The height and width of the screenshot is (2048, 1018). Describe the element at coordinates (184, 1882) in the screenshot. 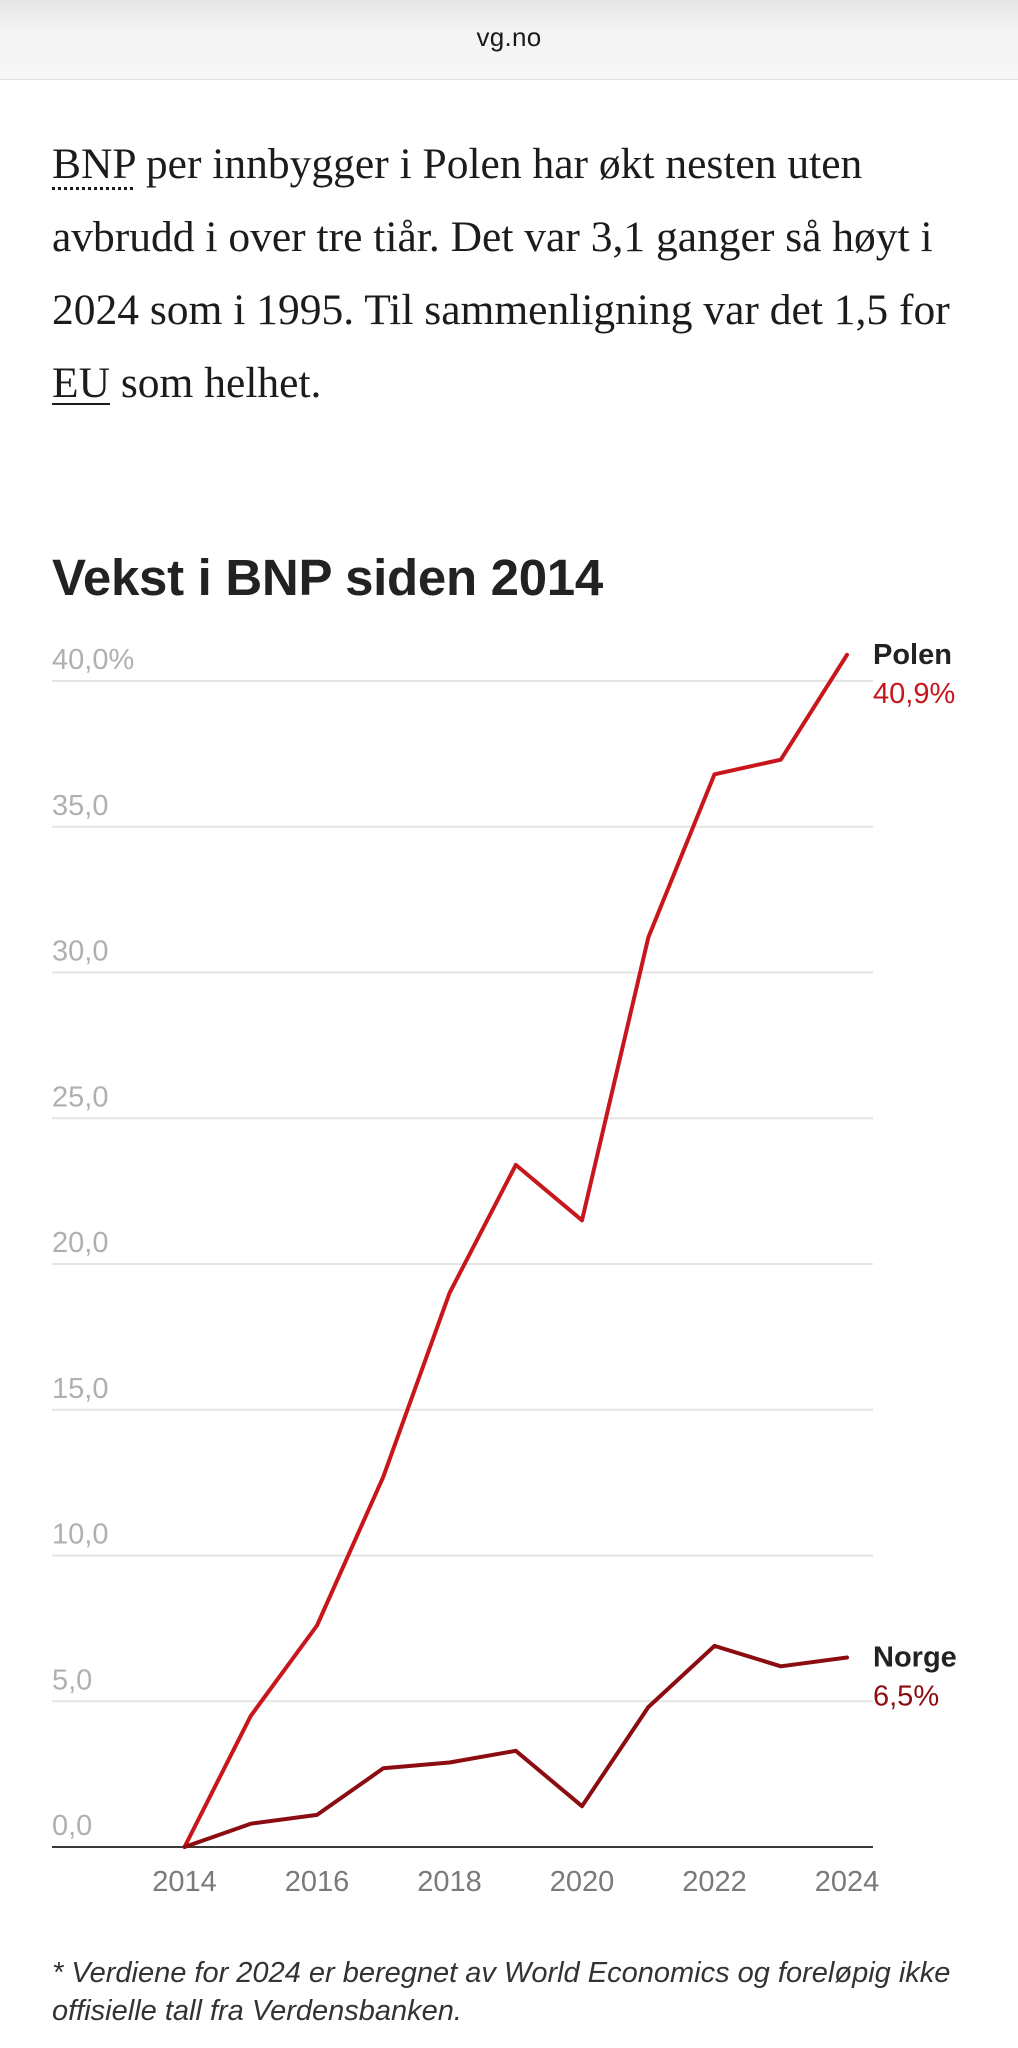

I see `x-tick-label: 2014` at that location.